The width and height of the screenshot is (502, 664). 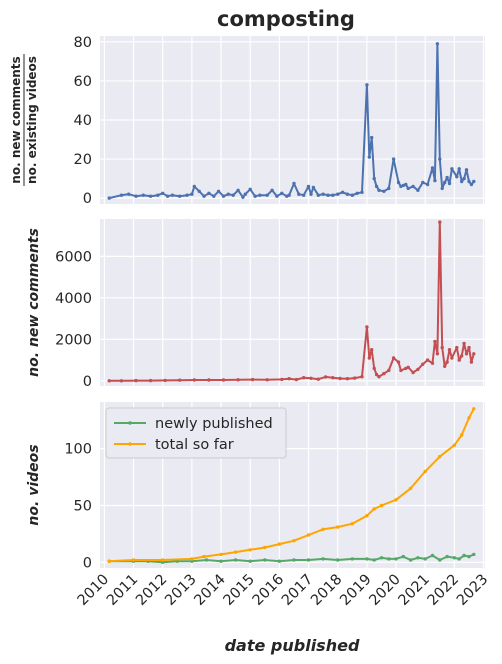 What do you see at coordinates (73, 340) in the screenshot?
I see `y-tick-label: 2000` at bounding box center [73, 340].